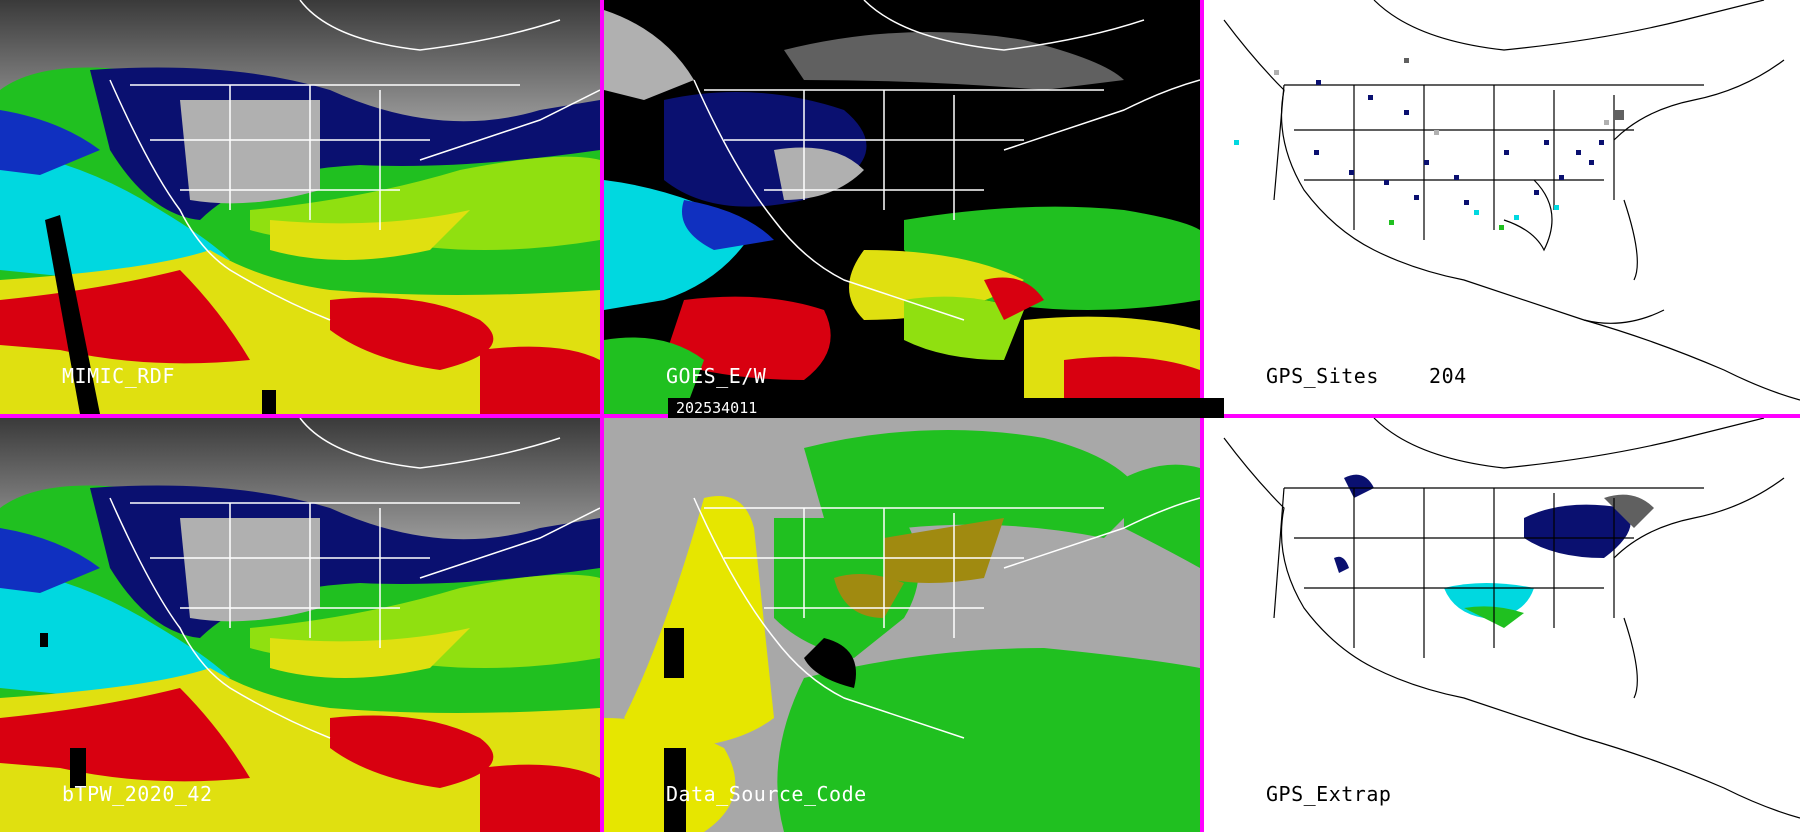 The height and width of the screenshot is (832, 1800). Describe the element at coordinates (118, 376) in the screenshot. I see `panel-label: MIMIC_RDF` at that location.